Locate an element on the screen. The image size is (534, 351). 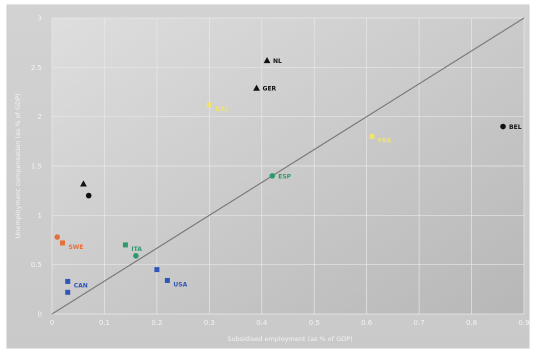
point-label: USA is located at coordinates (180, 284).